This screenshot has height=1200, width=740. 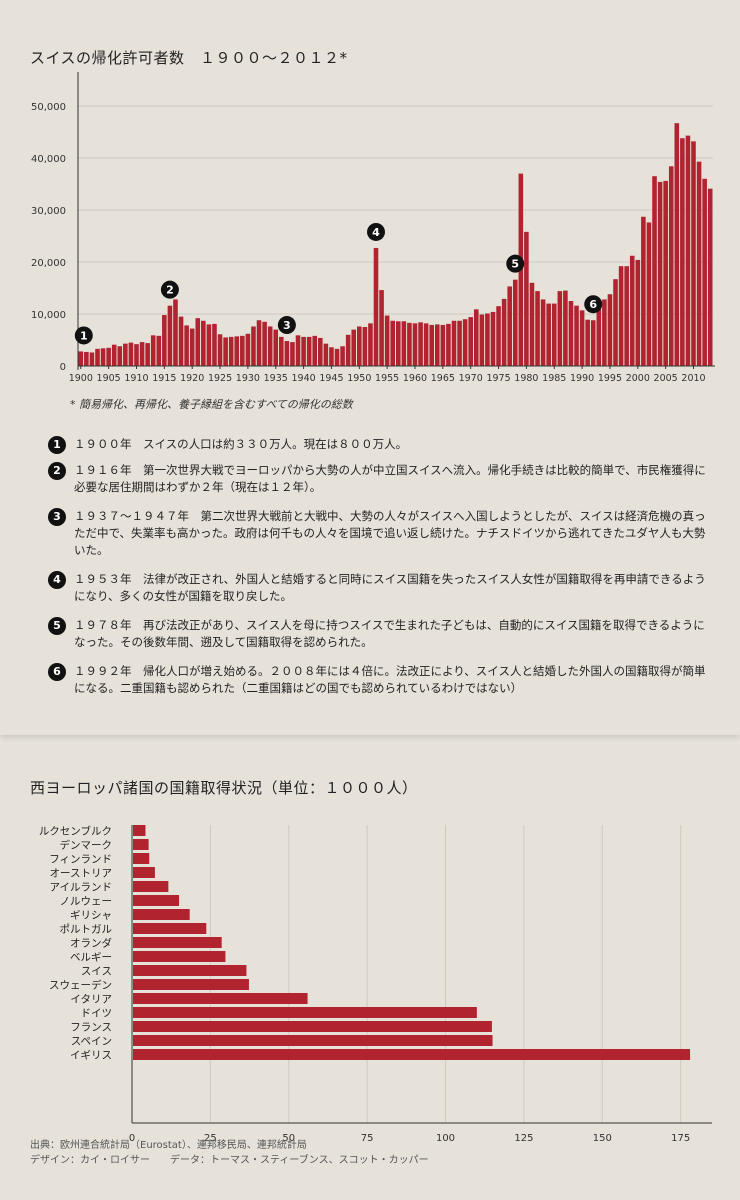 What do you see at coordinates (164, 378) in the screenshot?
I see `x-tick-label: 1915` at bounding box center [164, 378].